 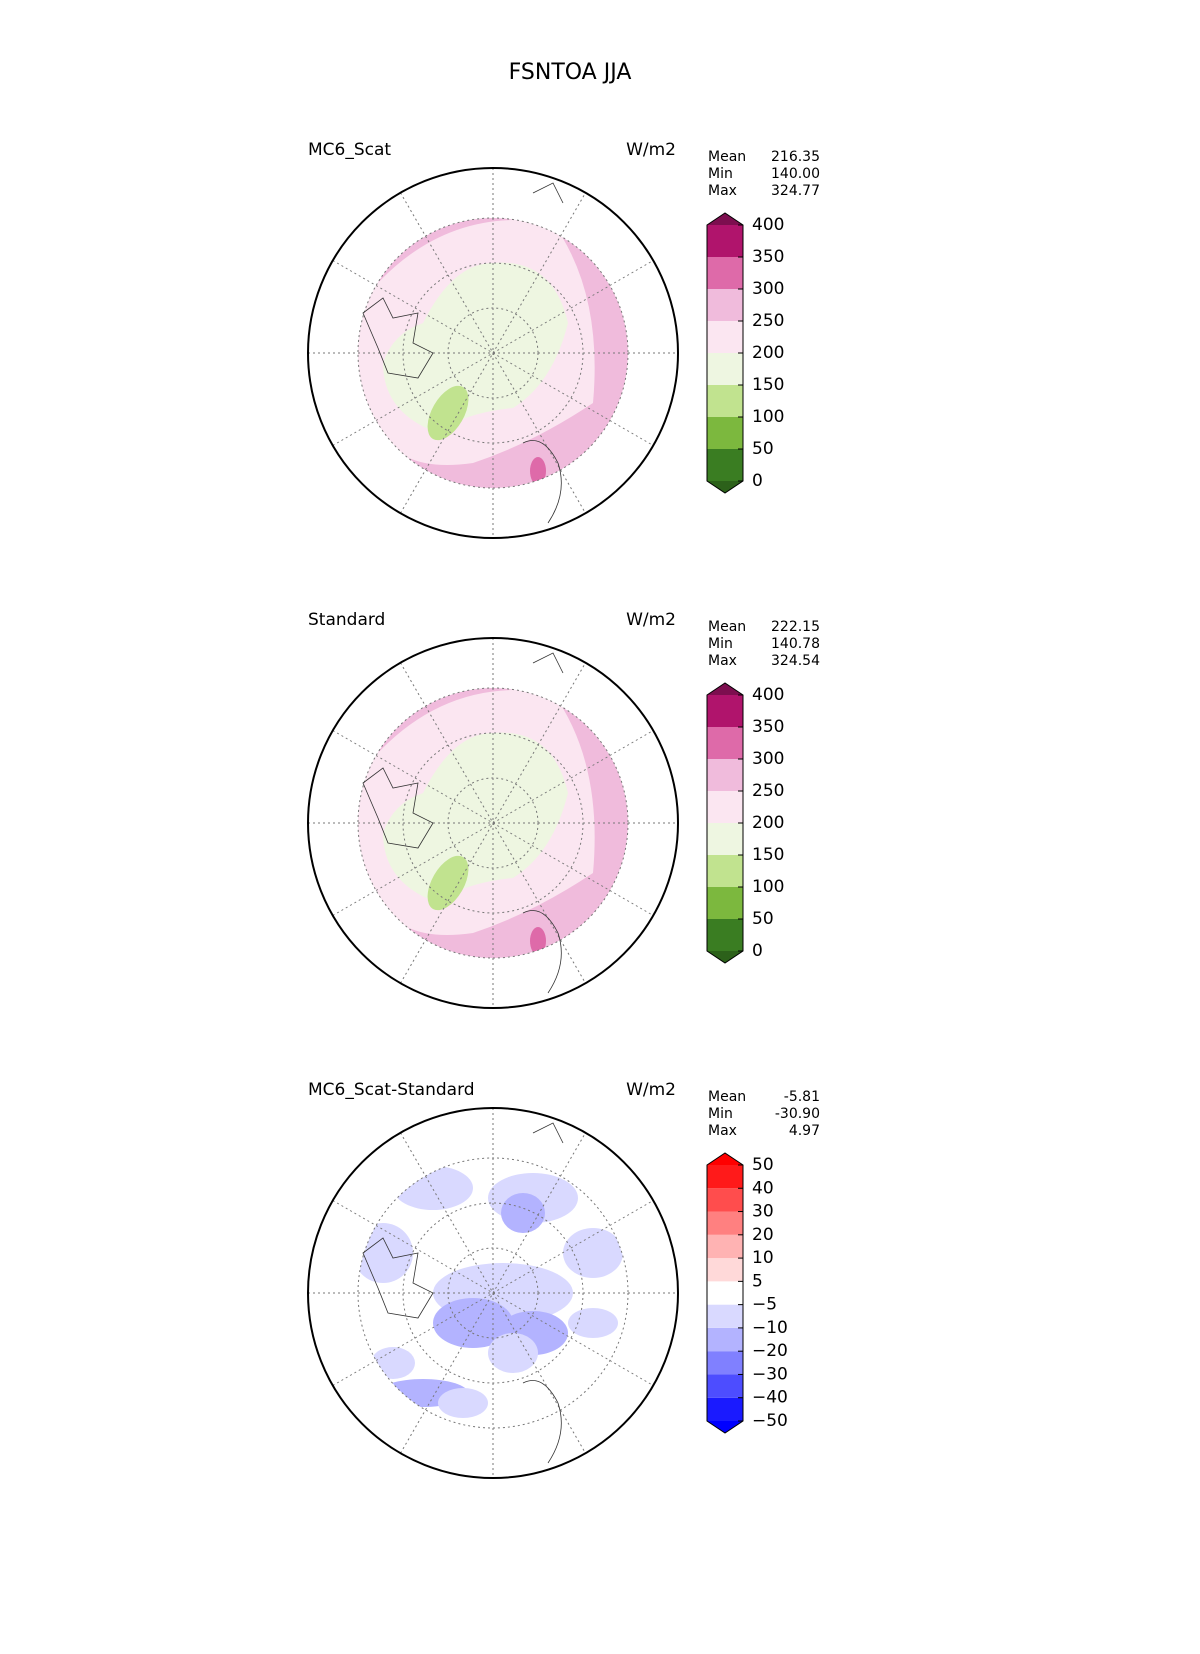 What do you see at coordinates (757, 1281) in the screenshot?
I see `colorbar-tick-label: 5` at bounding box center [757, 1281].